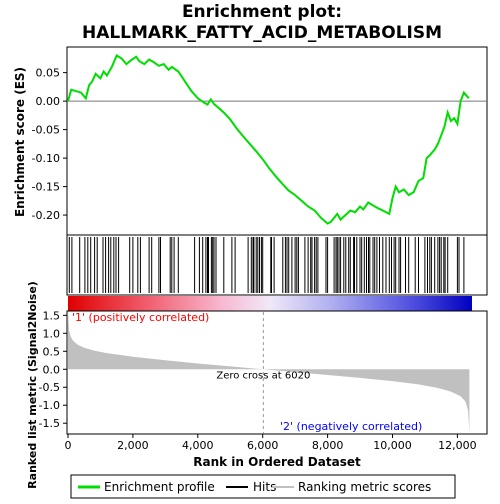 The width and height of the screenshot is (500, 504). Describe the element at coordinates (263, 375) in the screenshot. I see `zero-cross-label: Zero cross at 6020` at that location.